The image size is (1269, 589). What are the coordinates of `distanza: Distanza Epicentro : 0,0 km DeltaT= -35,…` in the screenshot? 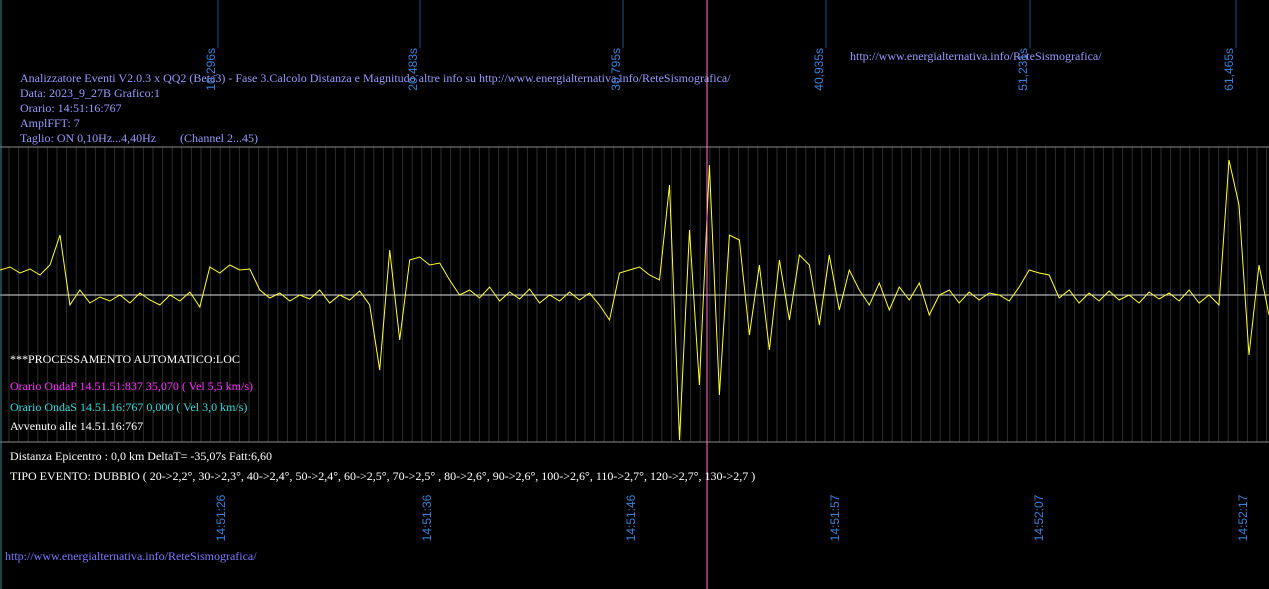 It's located at (141, 456).